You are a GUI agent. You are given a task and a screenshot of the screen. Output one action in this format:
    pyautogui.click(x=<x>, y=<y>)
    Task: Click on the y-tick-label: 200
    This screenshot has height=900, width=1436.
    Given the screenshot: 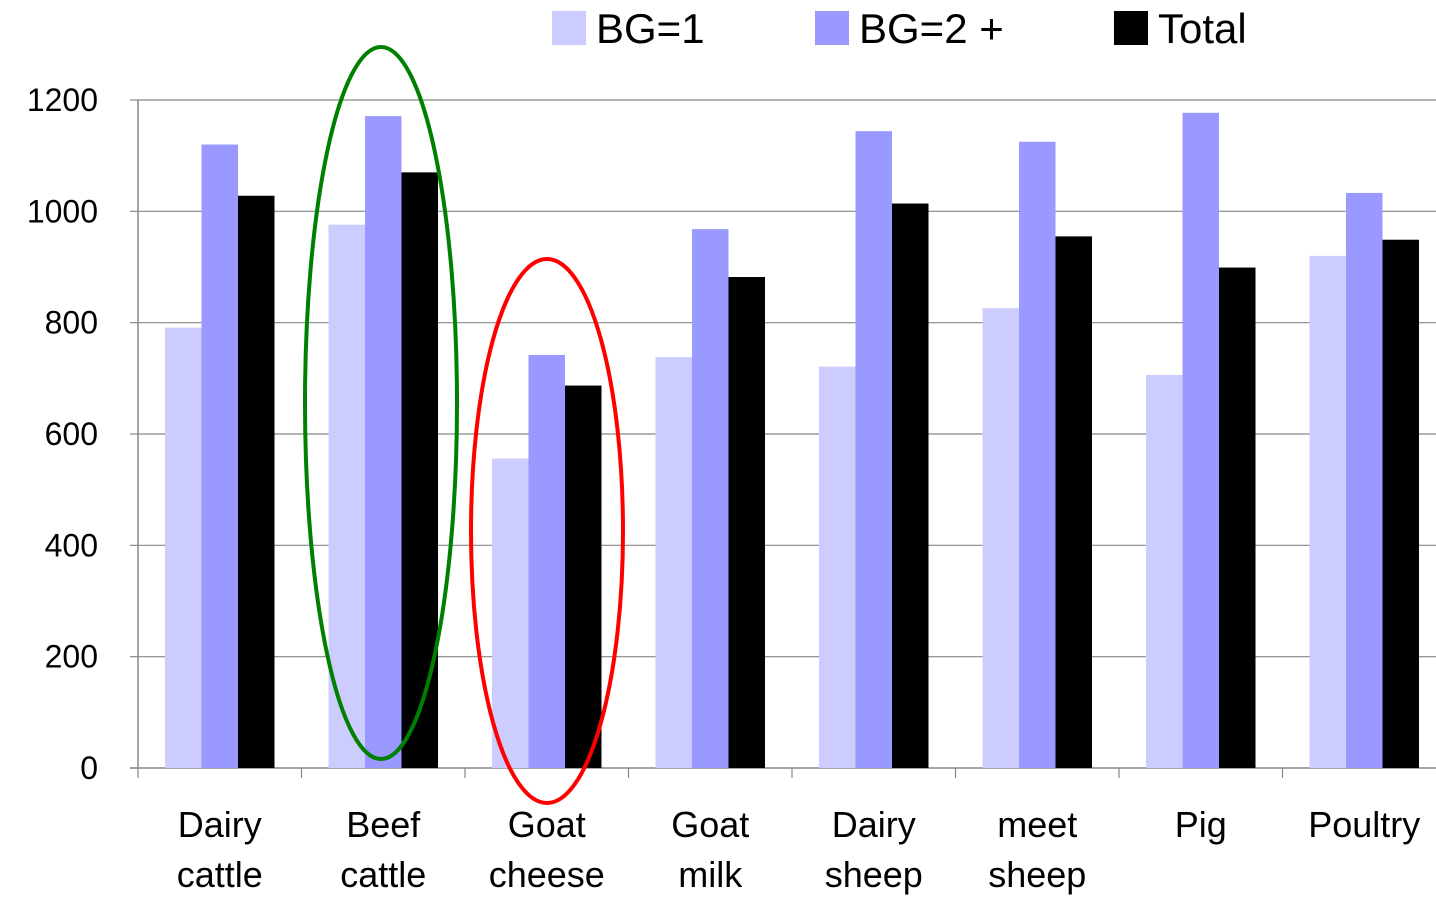 What is the action you would take?
    pyautogui.click(x=71, y=657)
    